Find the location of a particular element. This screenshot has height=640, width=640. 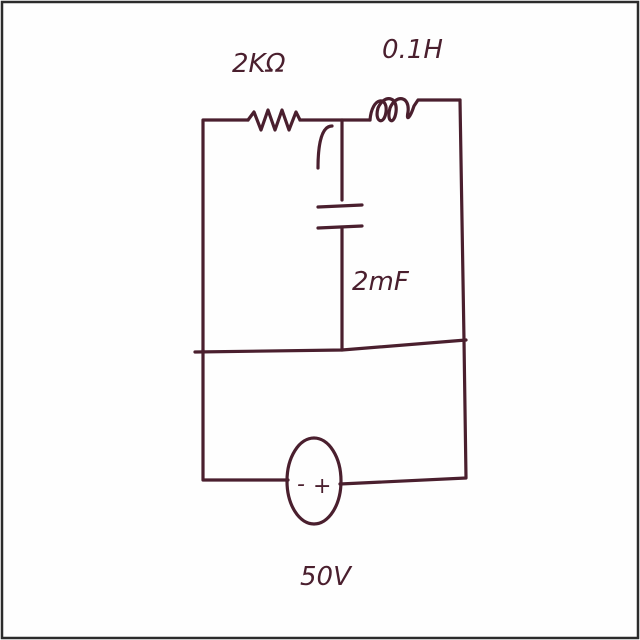

resistor-label: 2KΩ is located at coordinates (259, 64).